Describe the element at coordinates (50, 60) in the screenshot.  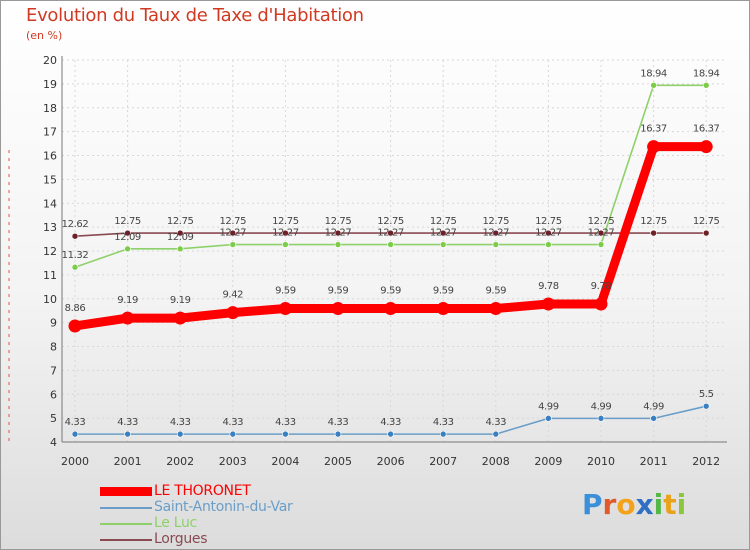
I see `y-tick-label: 20` at that location.